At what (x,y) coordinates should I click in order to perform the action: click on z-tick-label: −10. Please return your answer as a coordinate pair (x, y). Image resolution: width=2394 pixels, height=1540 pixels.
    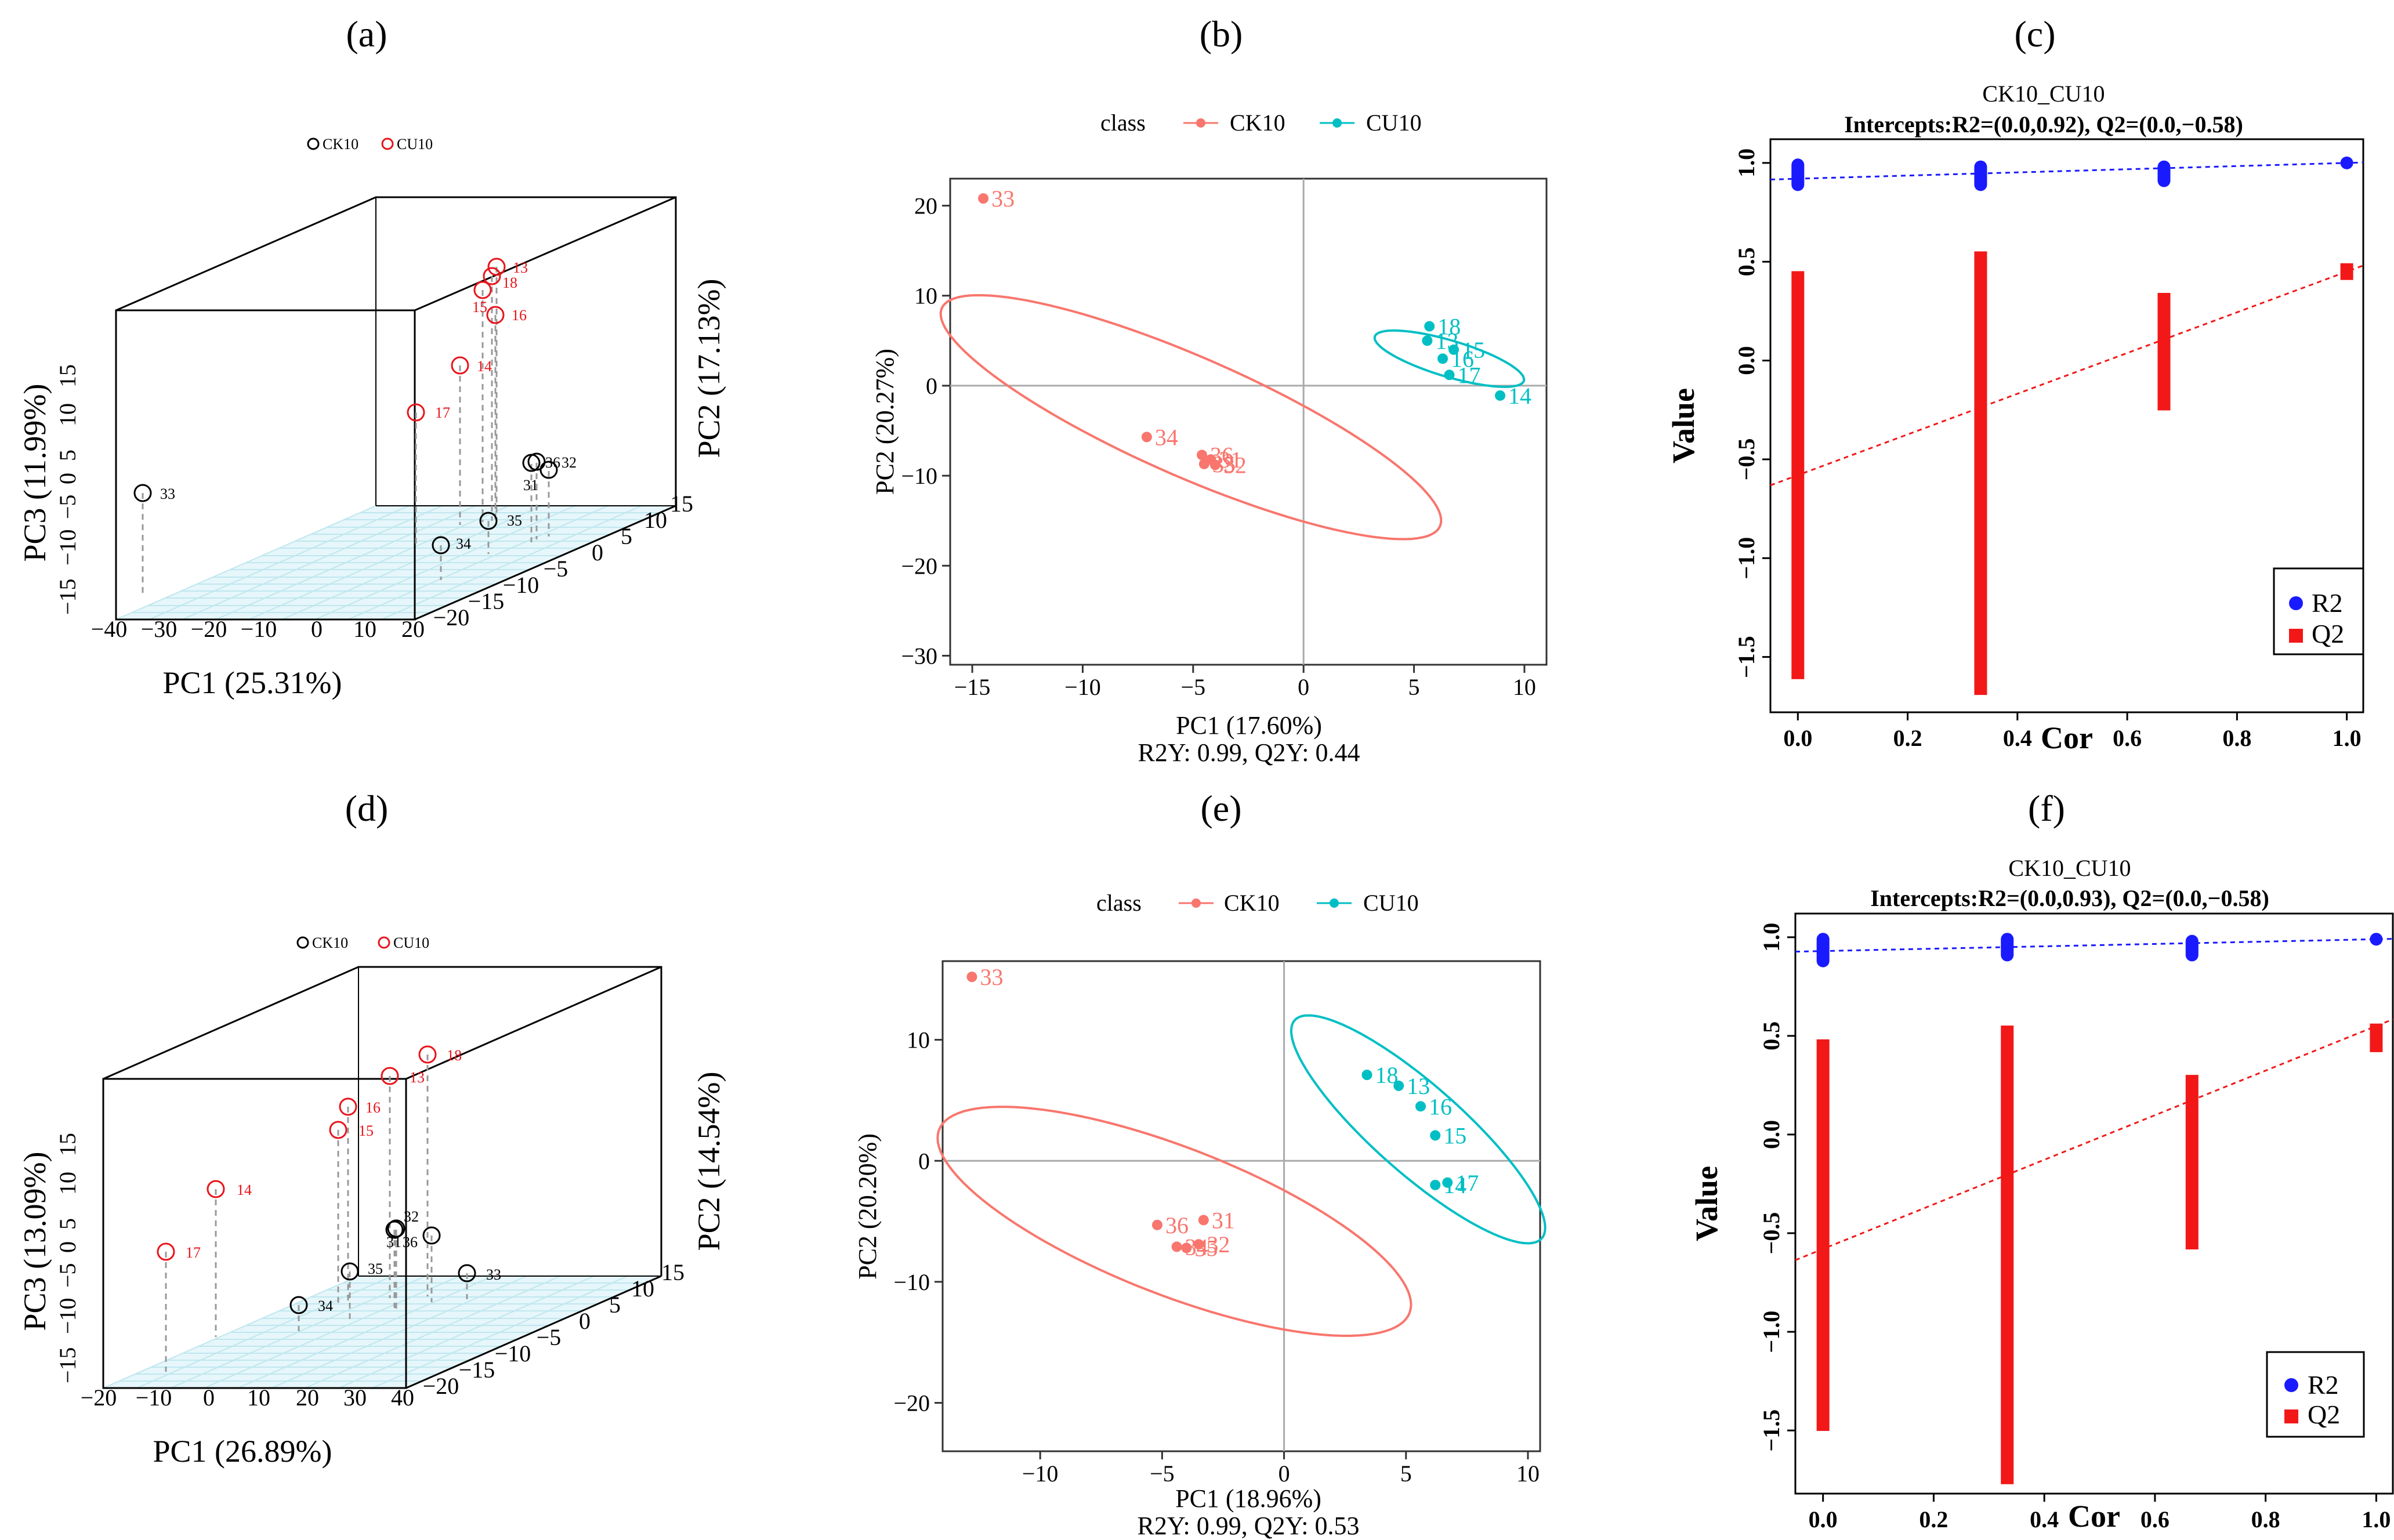
    Looking at the image, I should click on (68, 547).